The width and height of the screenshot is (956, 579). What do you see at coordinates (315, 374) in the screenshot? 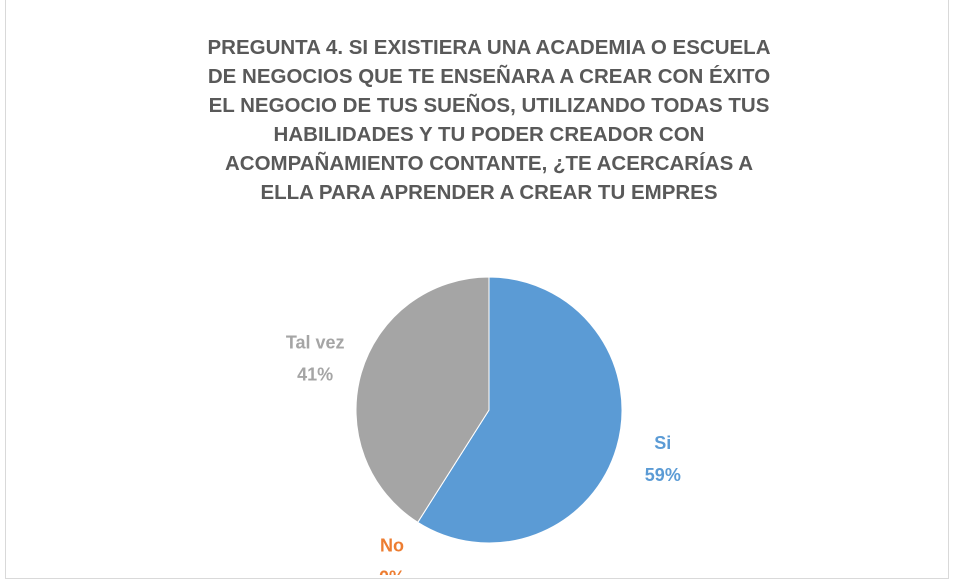
I see `data-label-value: 41%` at bounding box center [315, 374].